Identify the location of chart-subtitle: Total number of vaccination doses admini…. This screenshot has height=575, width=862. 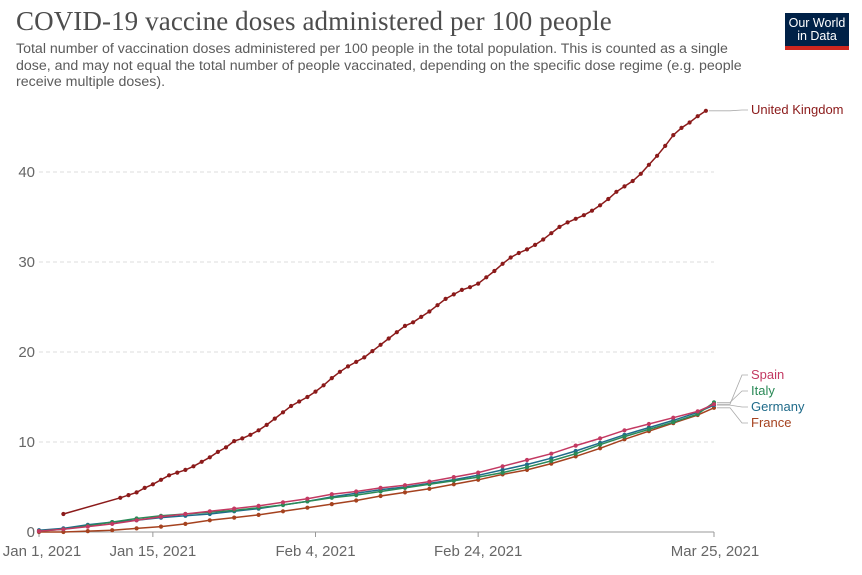
(379, 65).